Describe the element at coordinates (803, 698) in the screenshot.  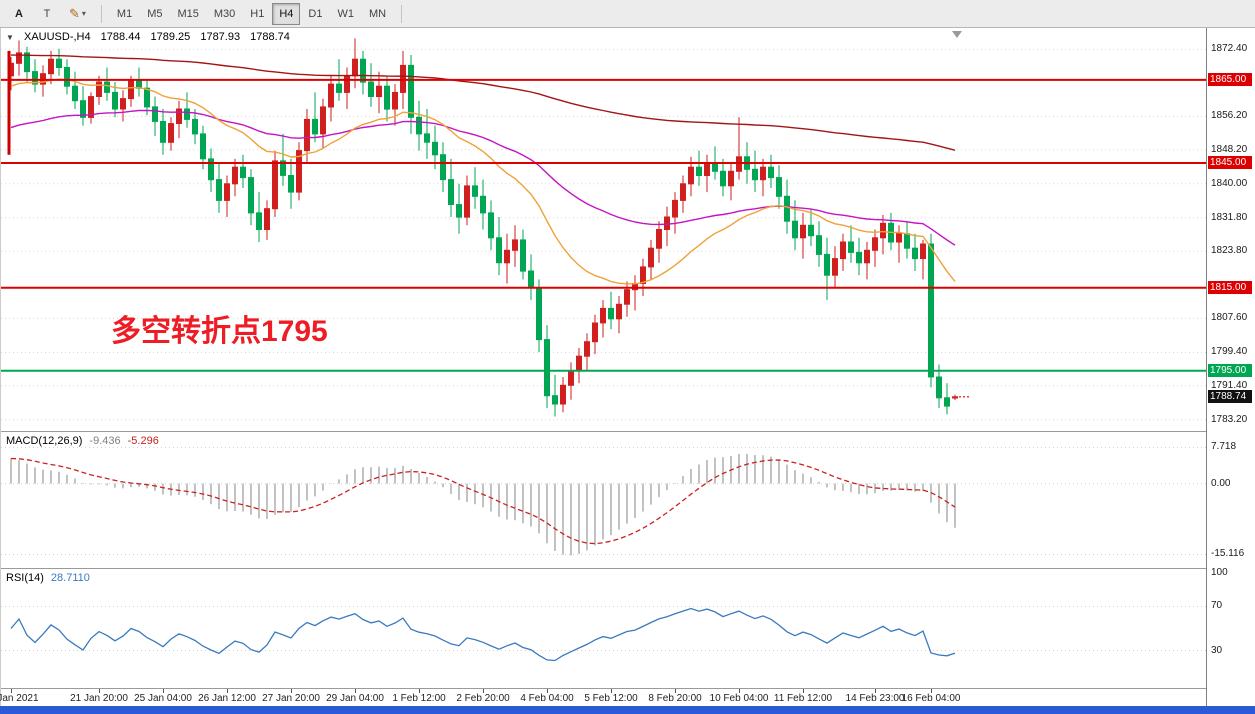
I see `time-axis-label: 11 Feb 12:00` at that location.